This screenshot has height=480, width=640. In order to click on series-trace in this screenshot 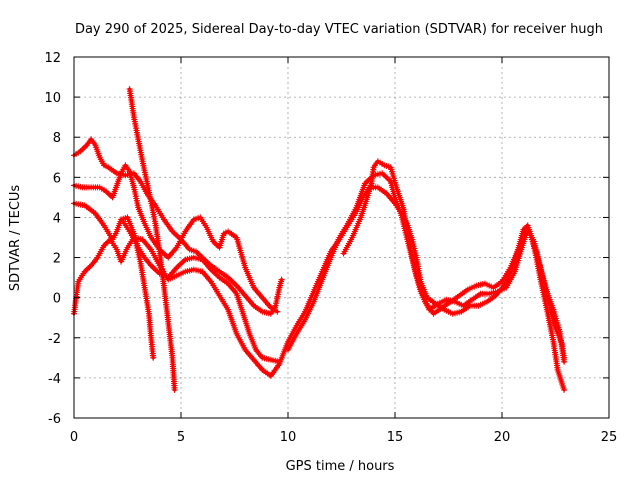, I will do `click(454, 261)`.